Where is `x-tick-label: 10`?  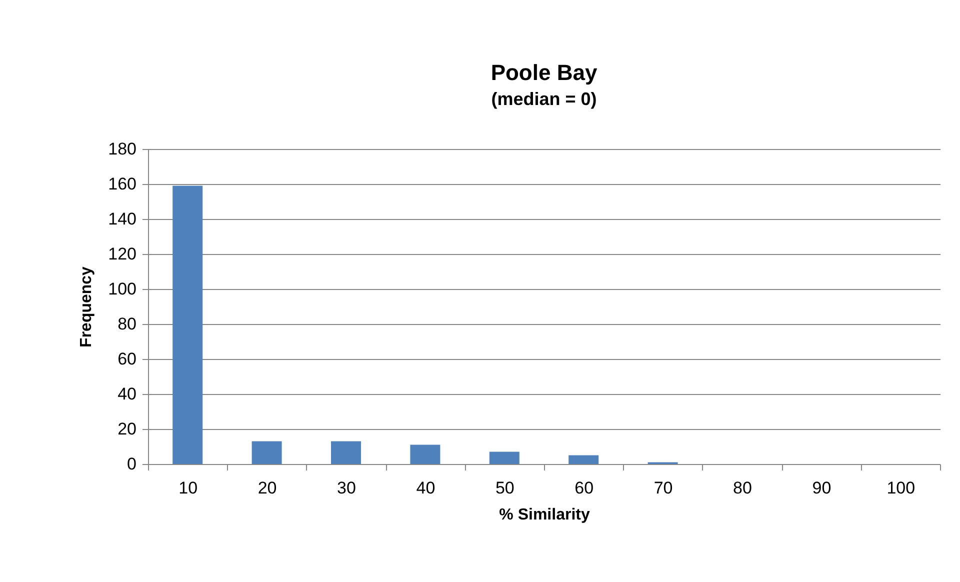
x-tick-label: 10 is located at coordinates (188, 488).